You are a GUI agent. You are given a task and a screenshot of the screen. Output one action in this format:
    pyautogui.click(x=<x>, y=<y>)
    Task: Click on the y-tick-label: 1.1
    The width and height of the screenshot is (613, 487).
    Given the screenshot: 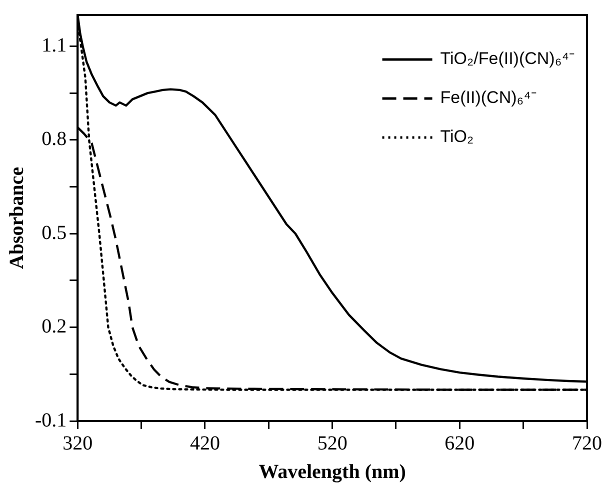 What is the action you would take?
    pyautogui.click(x=54, y=45)
    